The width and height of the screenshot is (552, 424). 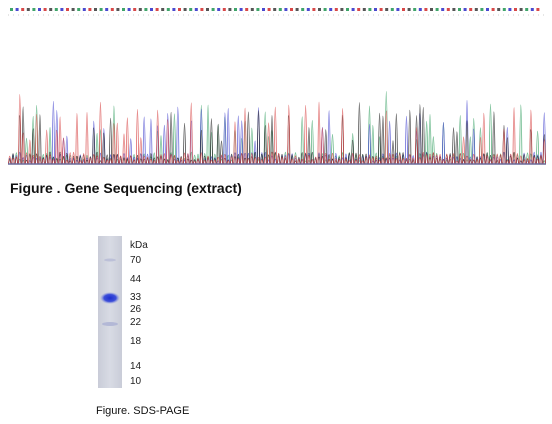 I want to click on marker-26: 26, so click(x=136, y=309).